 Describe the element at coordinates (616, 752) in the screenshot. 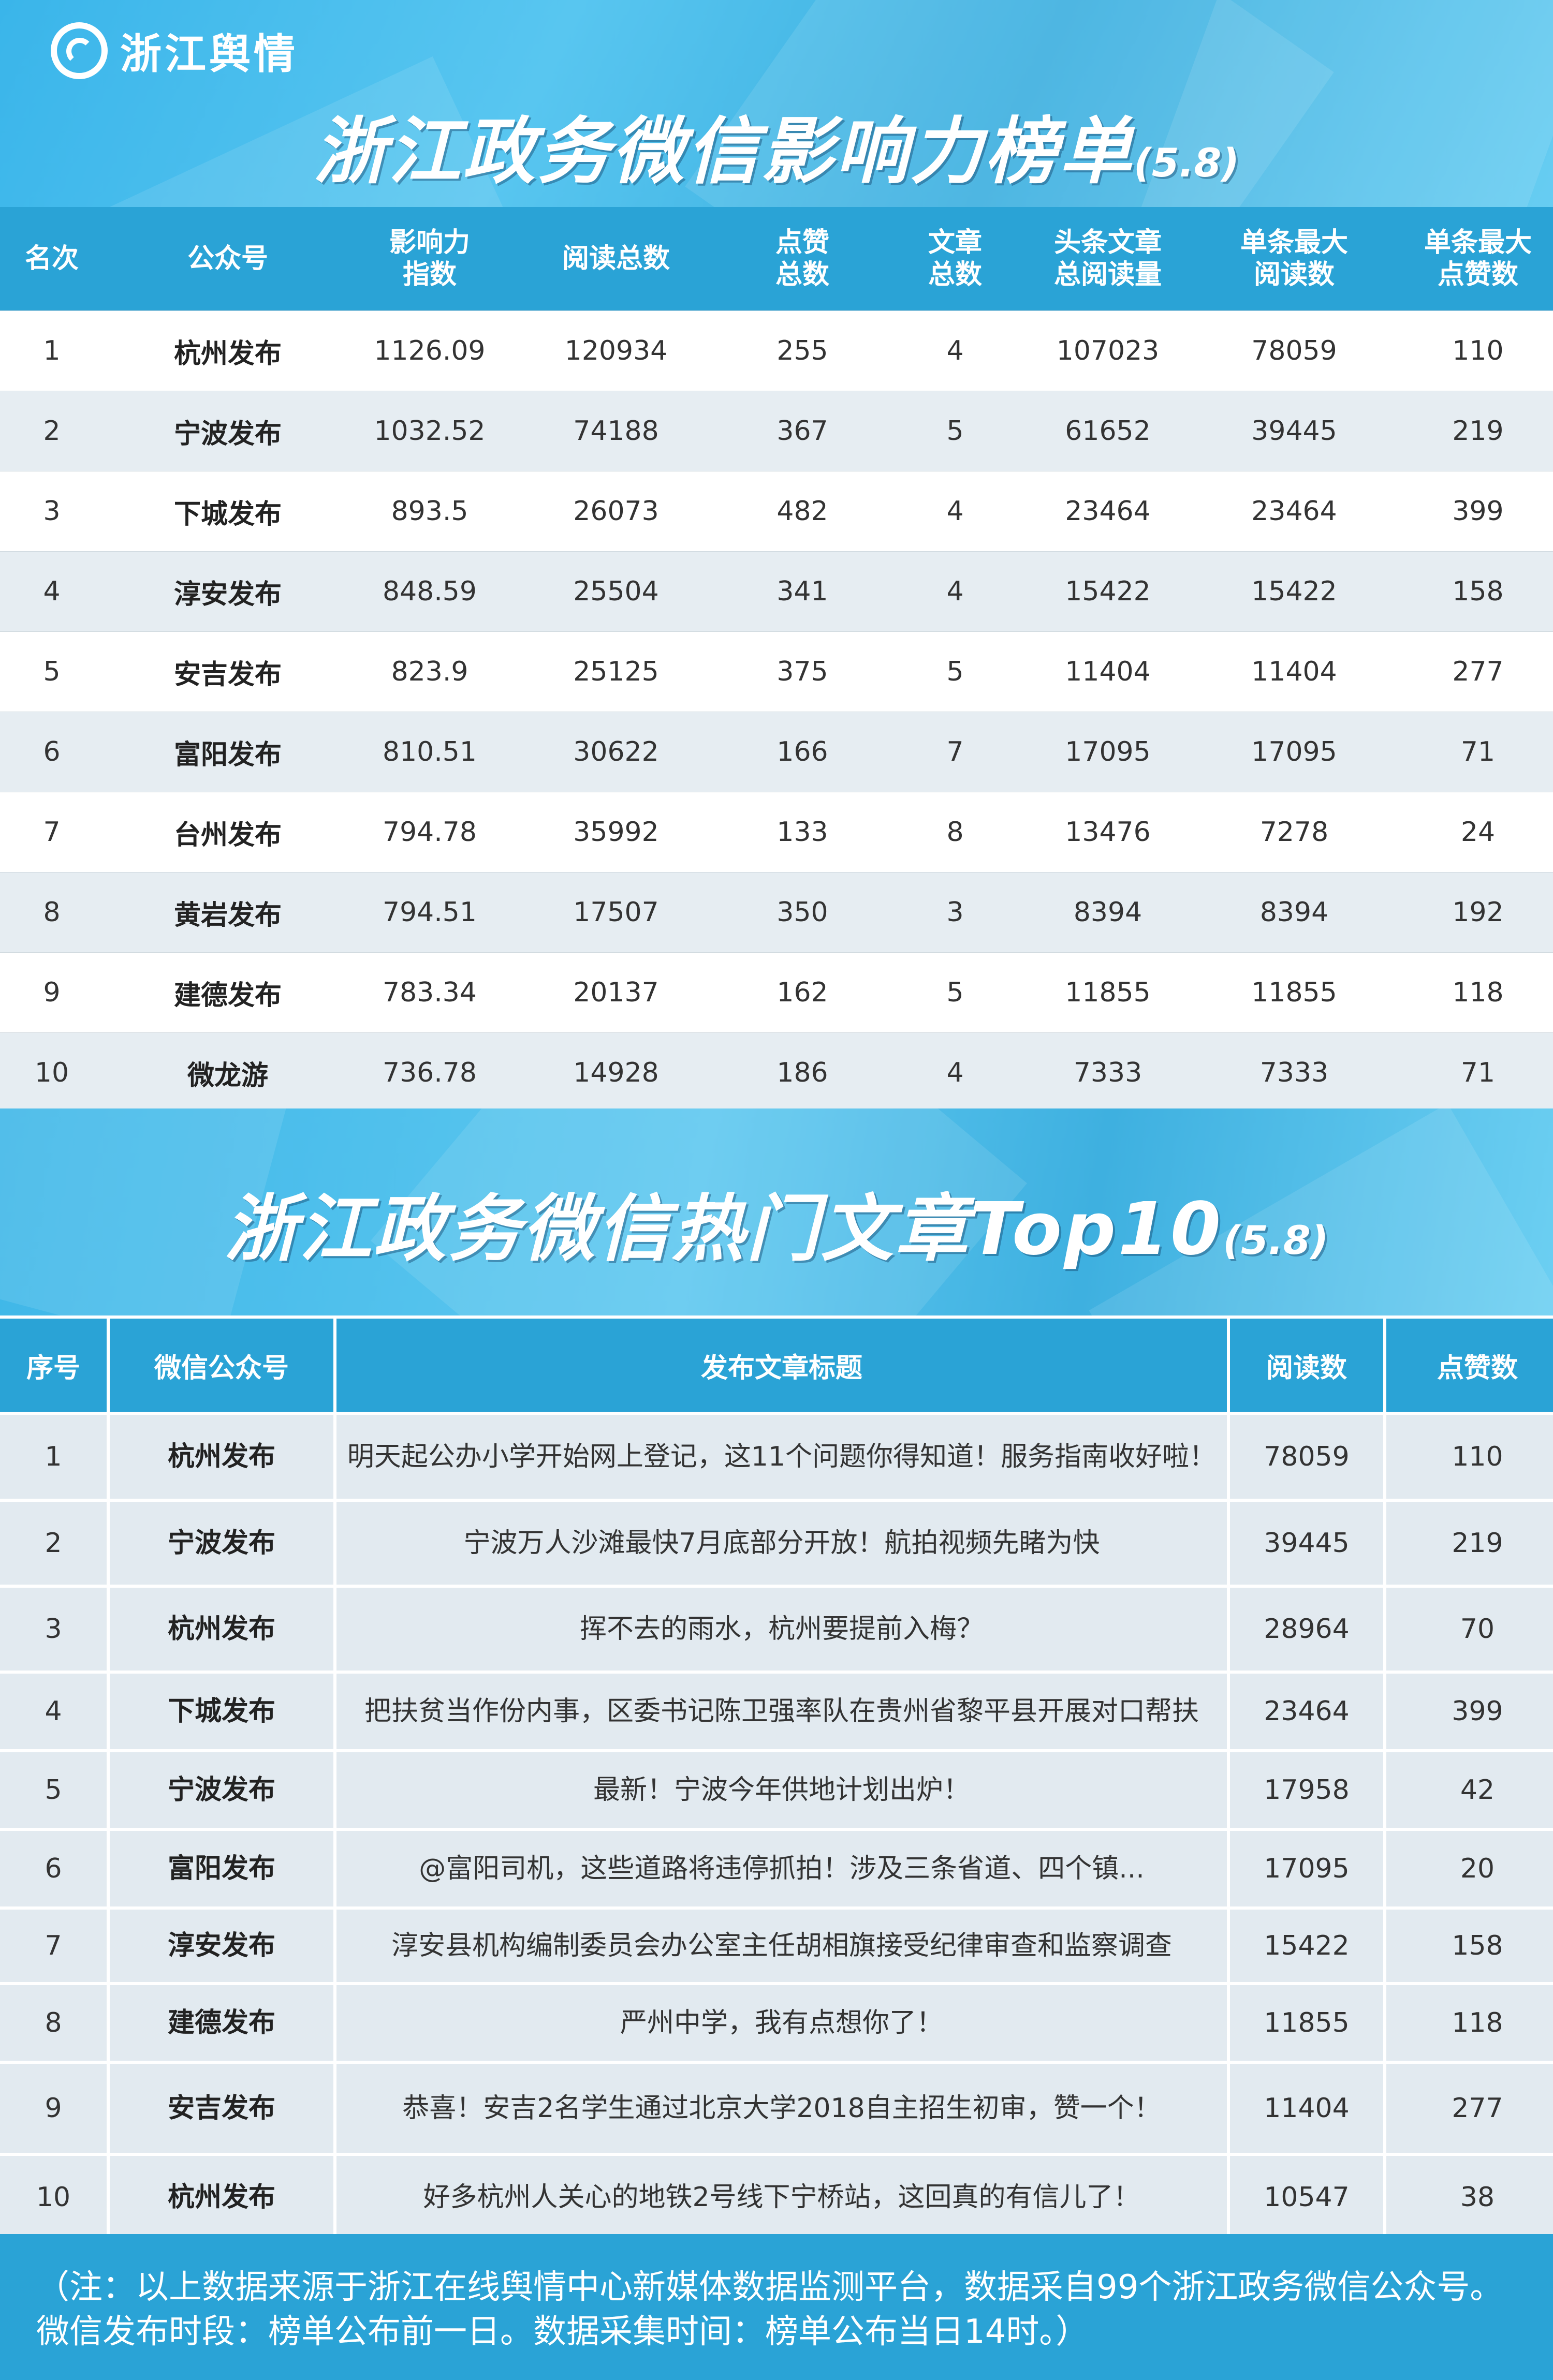

I see `cell-reads: 30622` at that location.